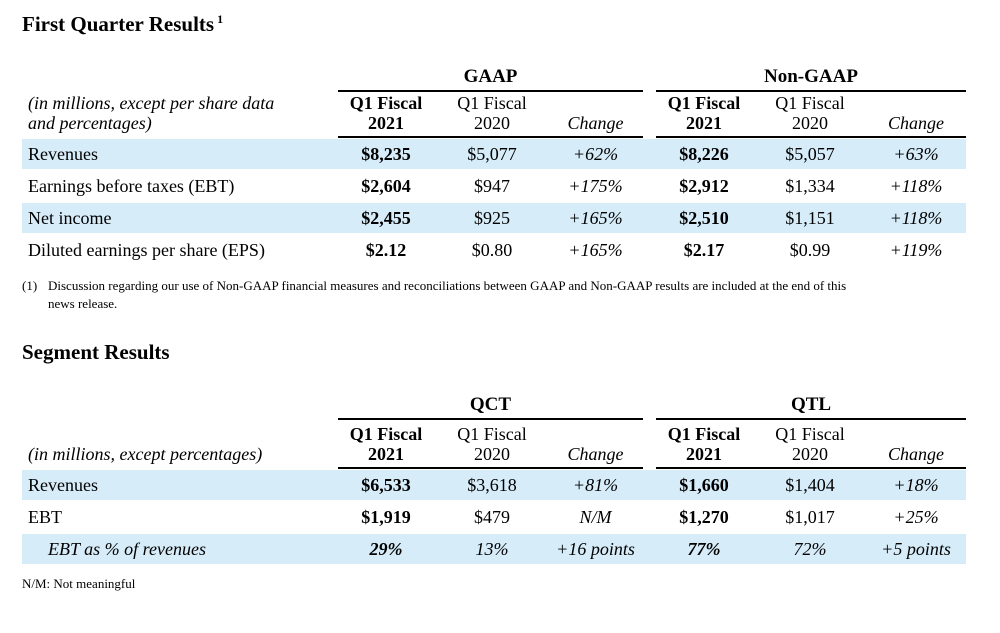 This screenshot has width=1000, height=633. Describe the element at coordinates (704, 154) in the screenshot. I see `cell-q1-2021: $8,226` at that location.